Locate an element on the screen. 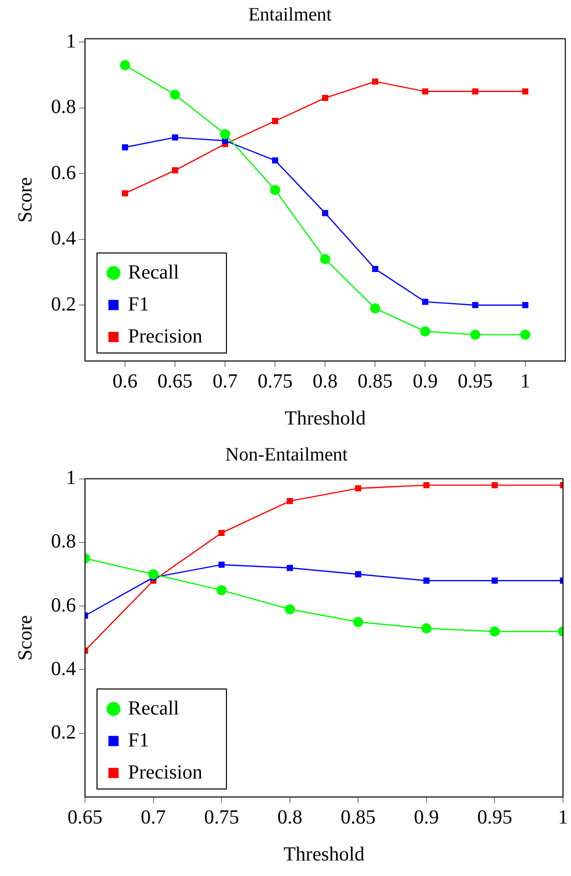 The width and height of the screenshot is (571, 876). x-tick-label: 0.6 is located at coordinates (125, 381).